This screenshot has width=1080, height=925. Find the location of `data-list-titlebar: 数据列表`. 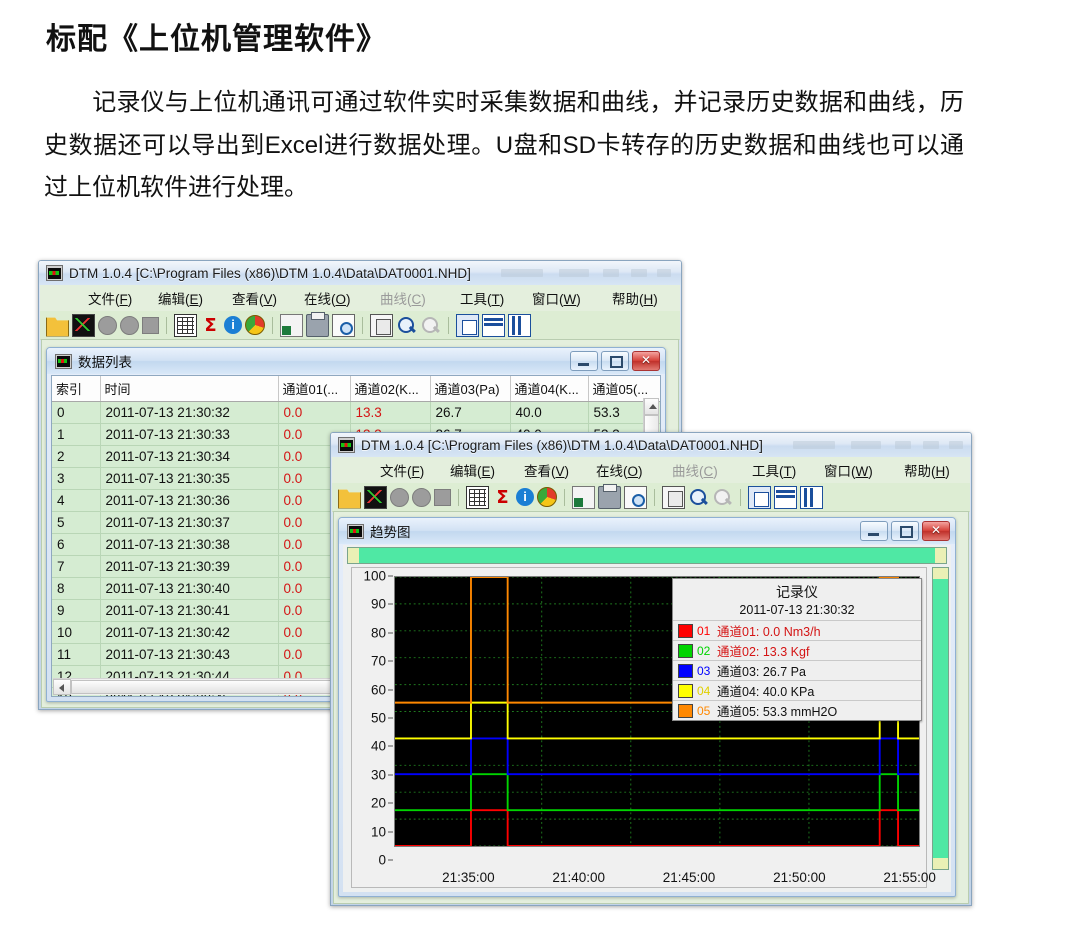

data-list-titlebar: 数据列表 is located at coordinates (356, 361).